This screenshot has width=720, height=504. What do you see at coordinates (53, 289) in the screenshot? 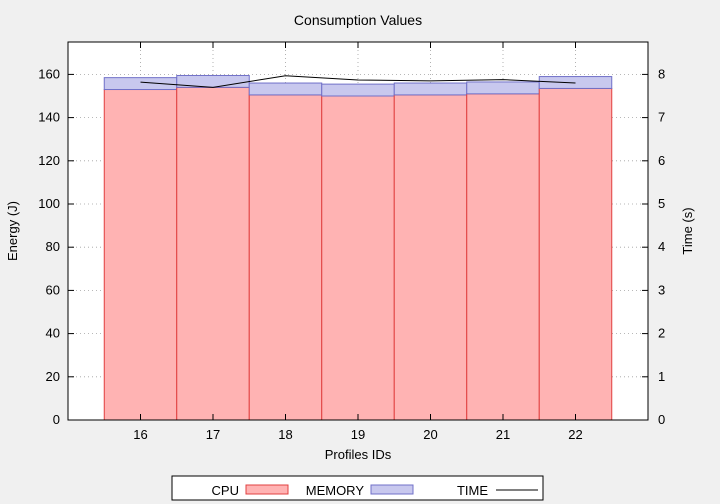
I see `y-tick-label: 60` at bounding box center [53, 289].